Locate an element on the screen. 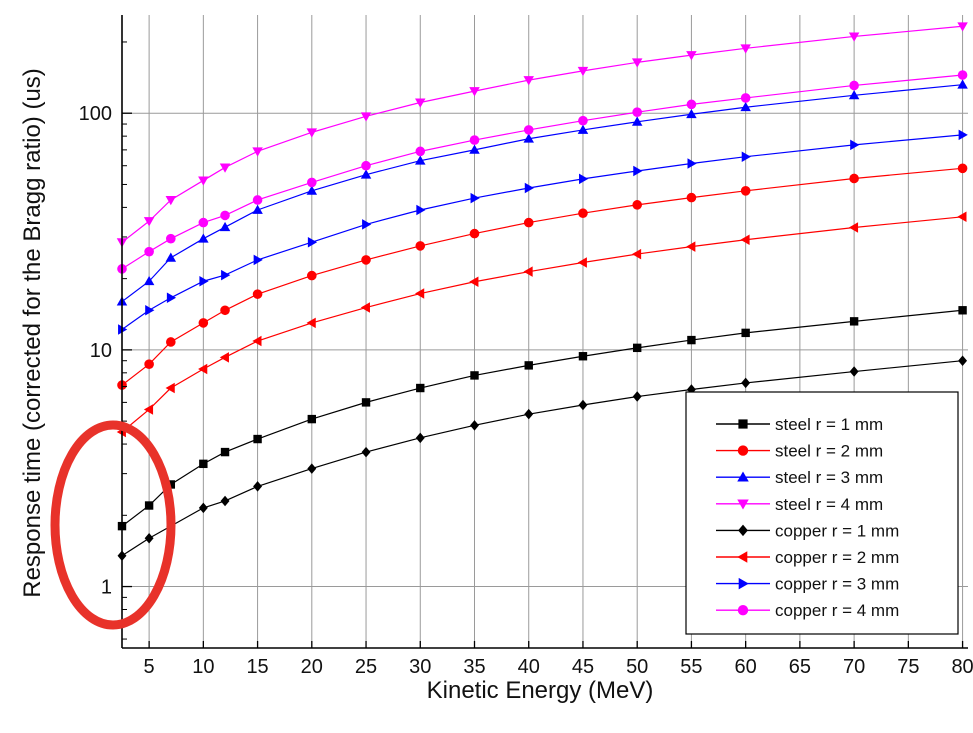  legend-label: steel r = 4 mm is located at coordinates (829, 504).